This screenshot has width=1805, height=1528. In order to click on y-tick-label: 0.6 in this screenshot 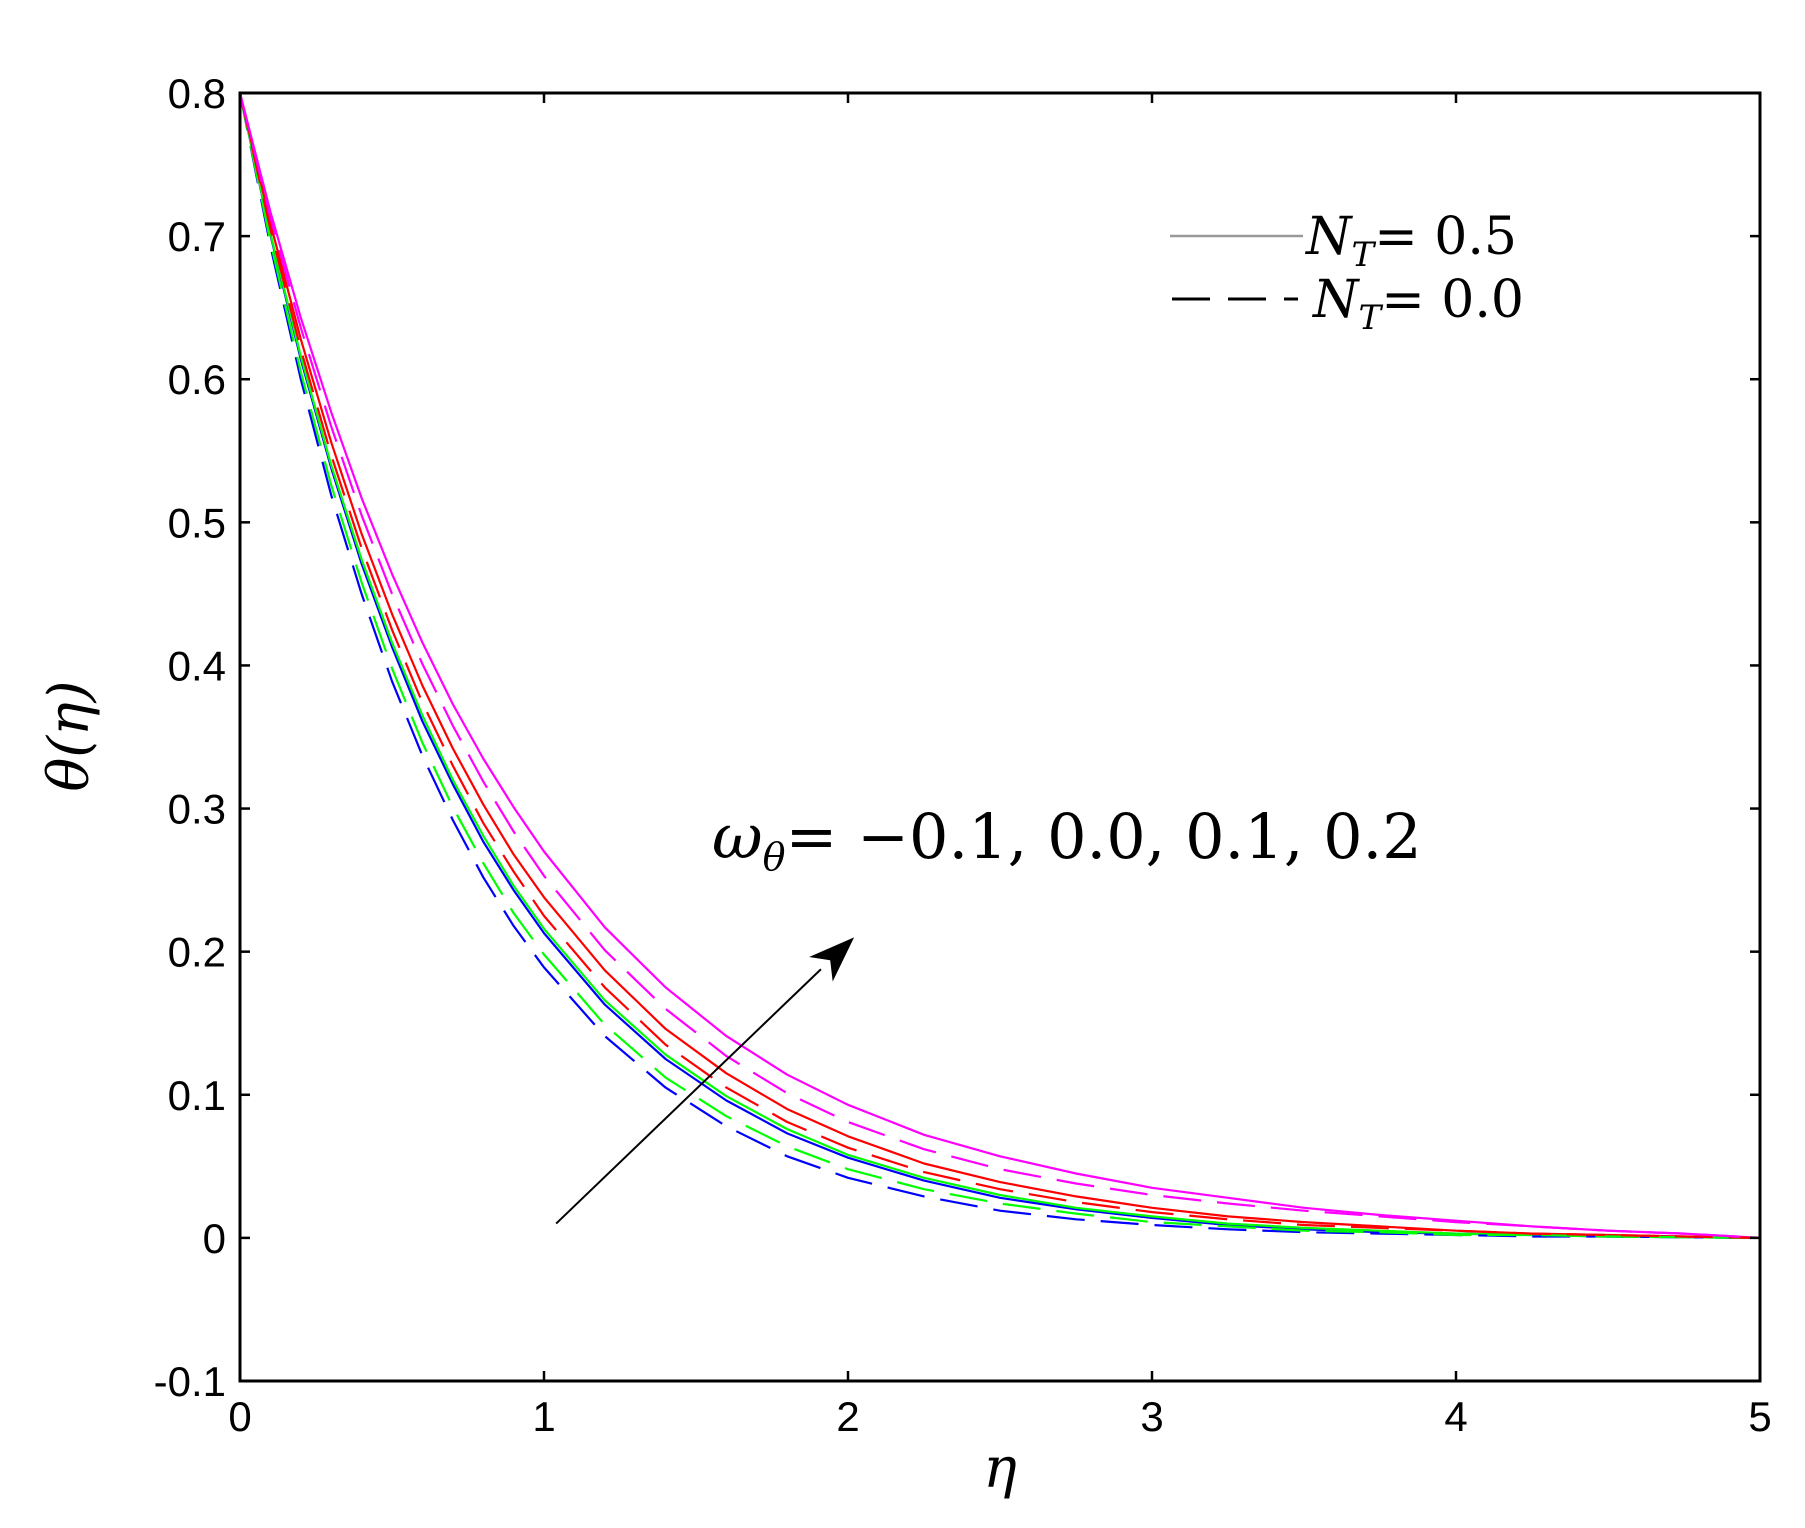, I will do `click(197, 379)`.